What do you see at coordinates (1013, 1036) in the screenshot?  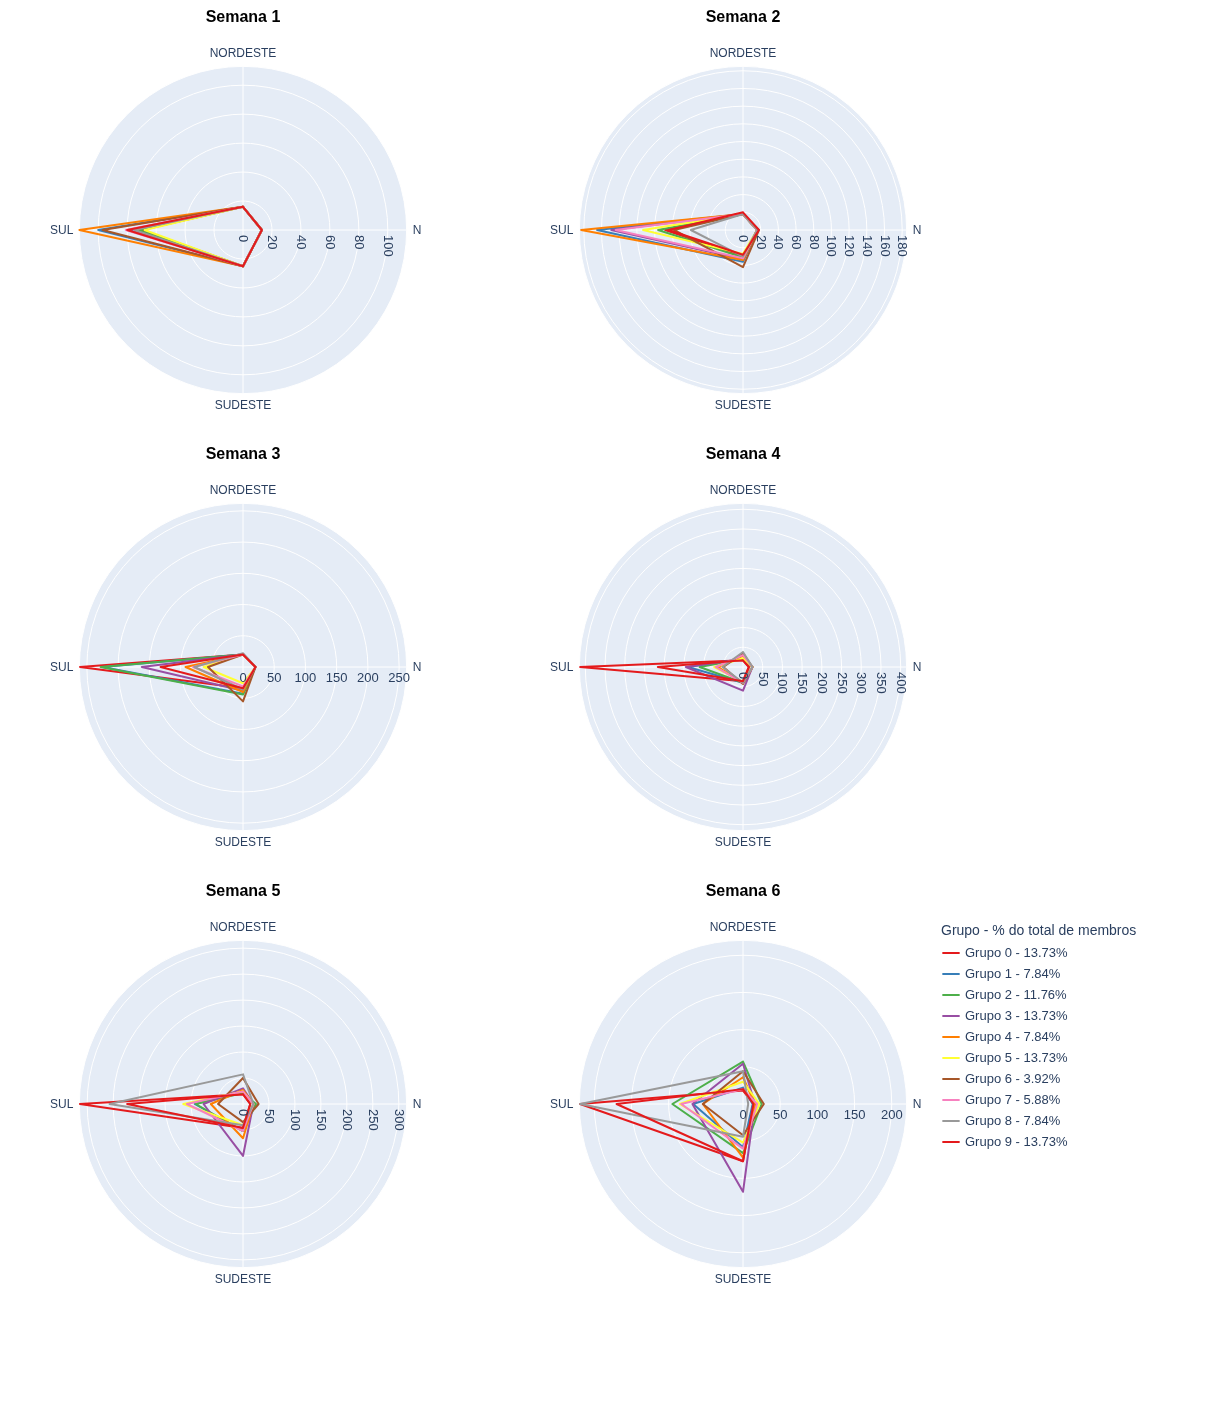 I see `legend-label: Grupo 4 - 7.84%` at bounding box center [1013, 1036].